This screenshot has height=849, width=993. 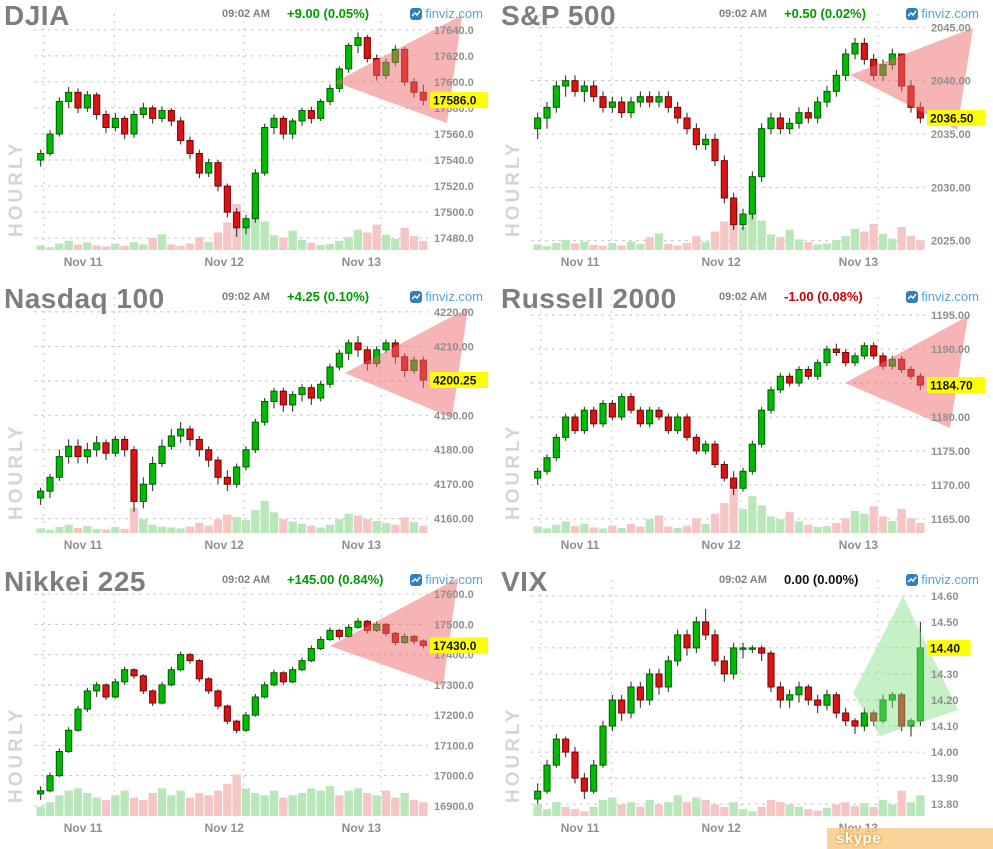 What do you see at coordinates (821, 579) in the screenshot?
I see `quote-change: 0.00 (0.00%)` at bounding box center [821, 579].